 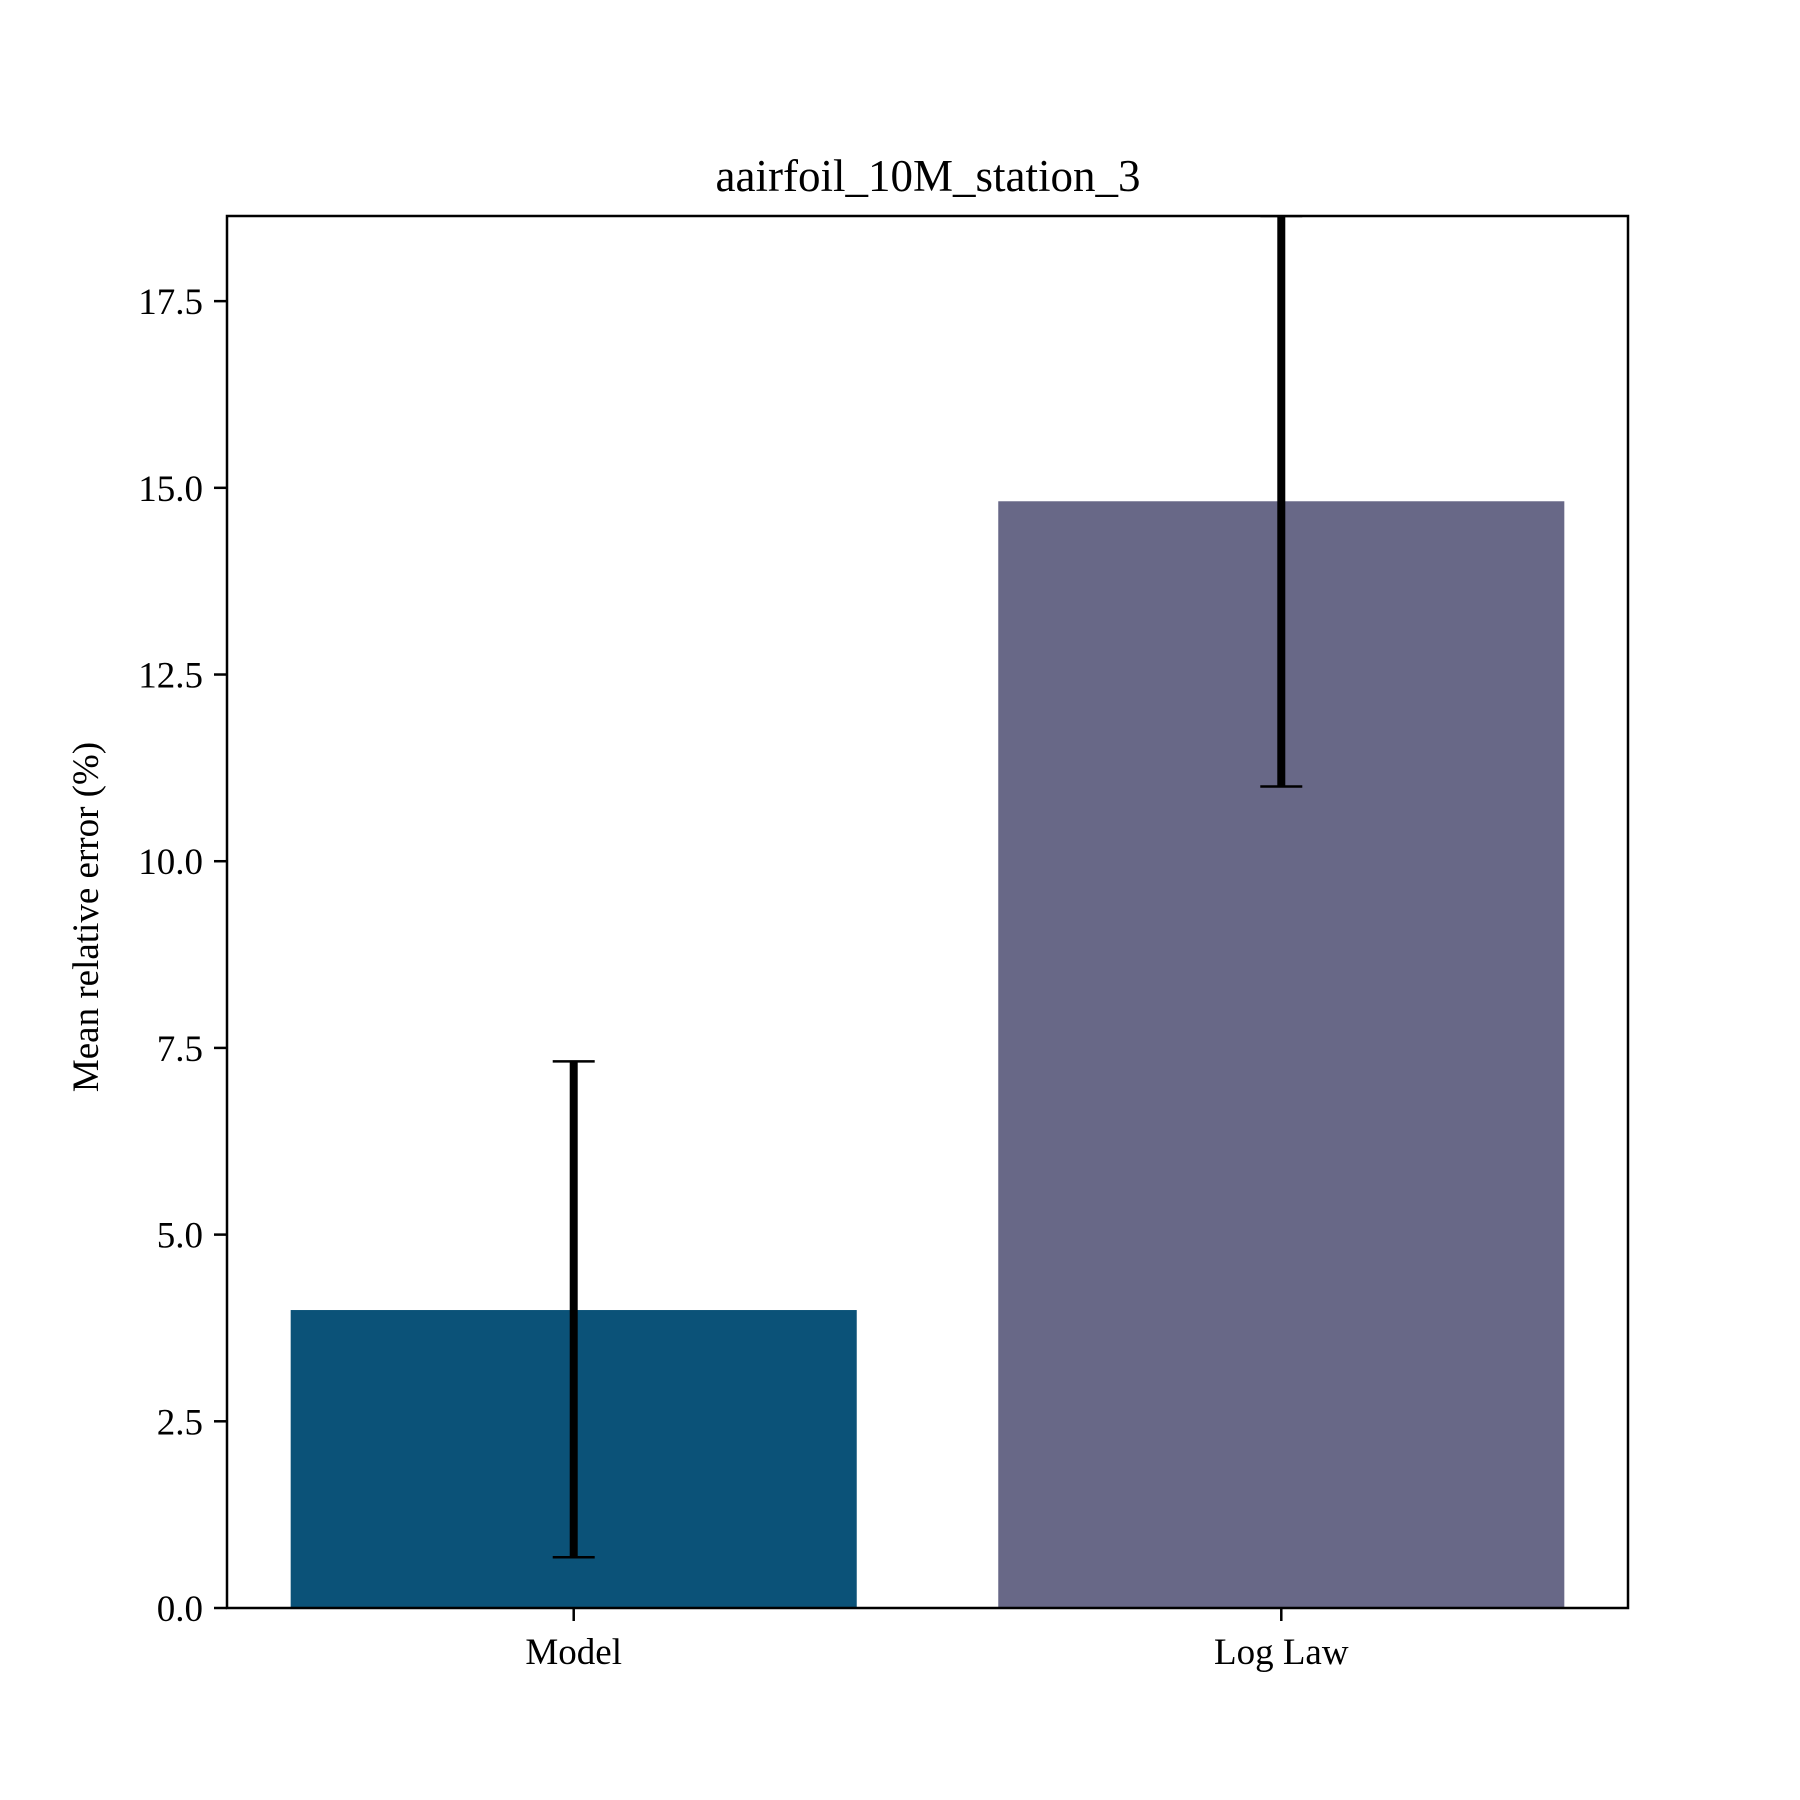 I want to click on error-bar-model, so click(x=573, y=1309).